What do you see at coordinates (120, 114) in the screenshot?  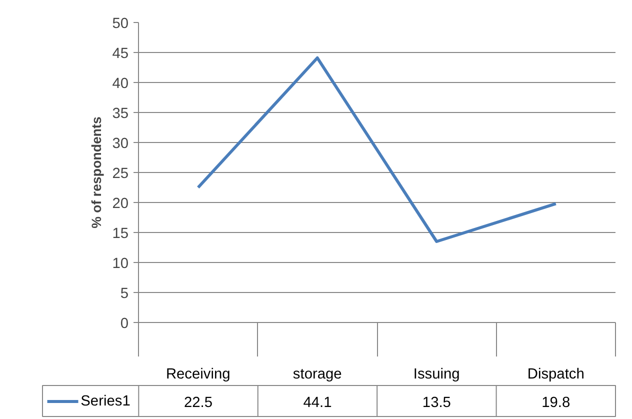 I see `y-tick-label: 35` at bounding box center [120, 114].